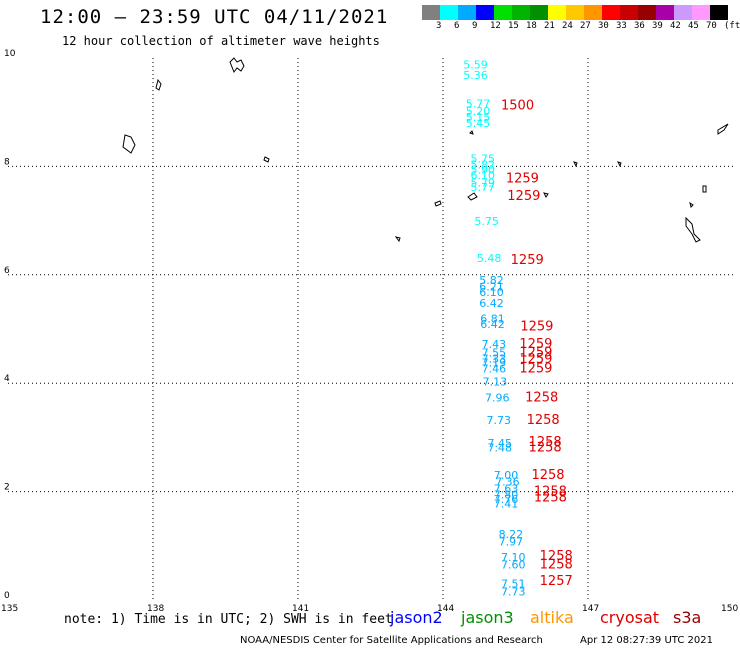 This screenshot has height=650, width=740. I want to click on wave-height-label: 7.55, so click(494, 353).